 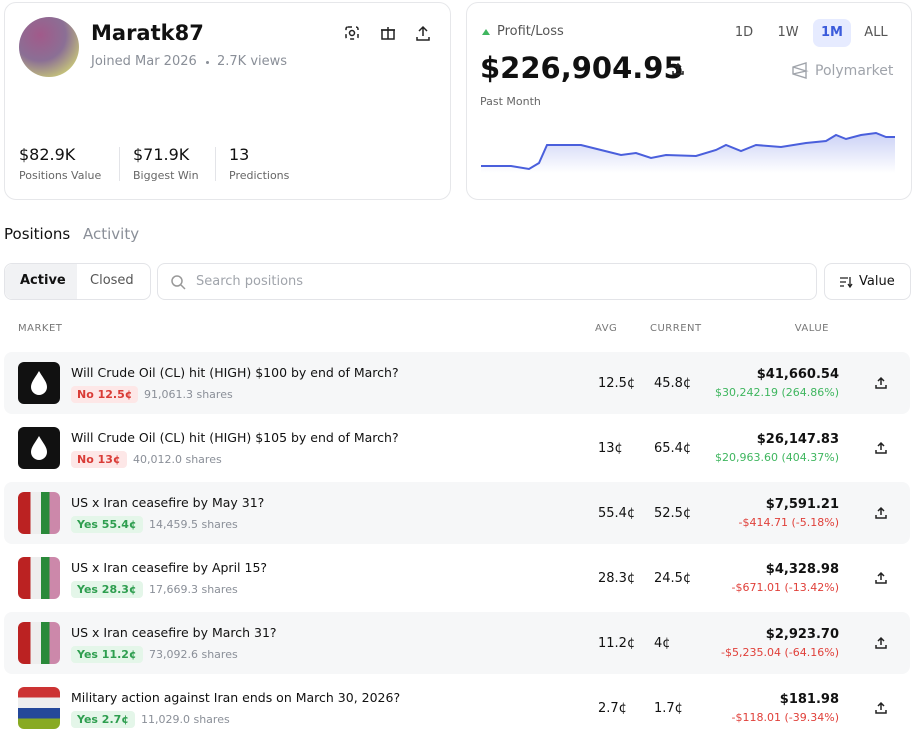 What do you see at coordinates (582, 68) in the screenshot?
I see `pnl-value: $226,904.95` at bounding box center [582, 68].